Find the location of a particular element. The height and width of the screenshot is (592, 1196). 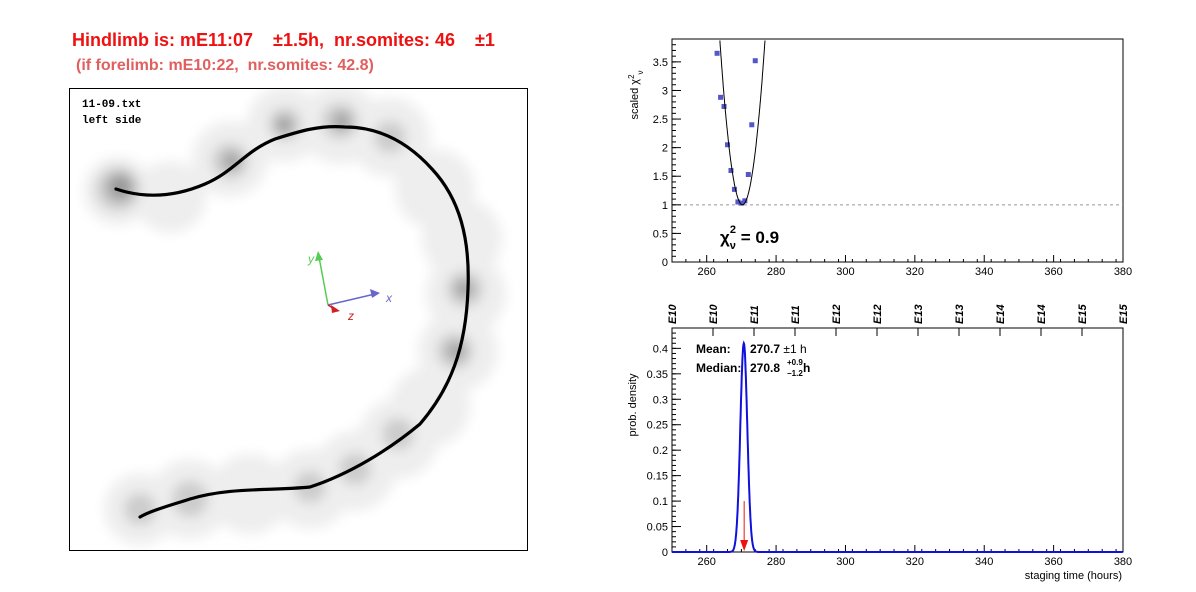

chi-x-tick-label: 380 is located at coordinates (1123, 272).